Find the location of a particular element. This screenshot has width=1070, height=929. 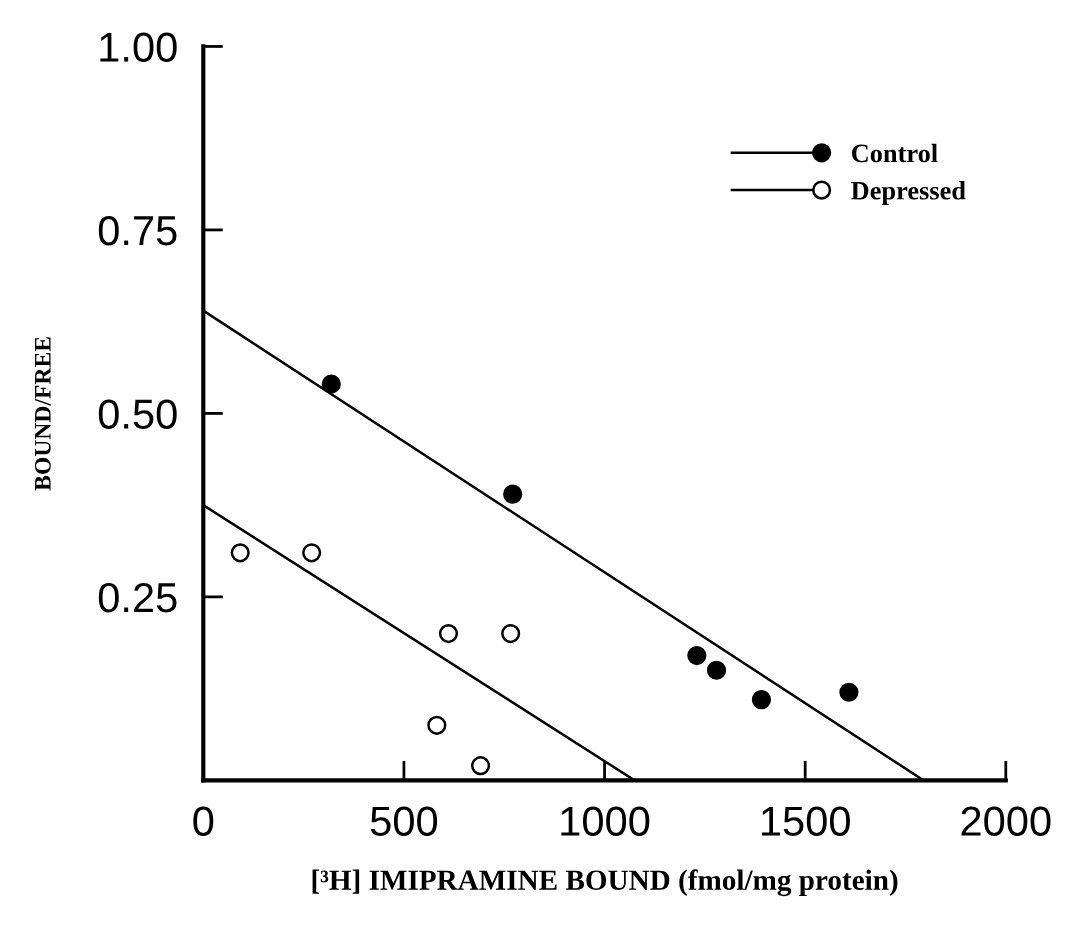

x-tick-label: 500 is located at coordinates (404, 821).